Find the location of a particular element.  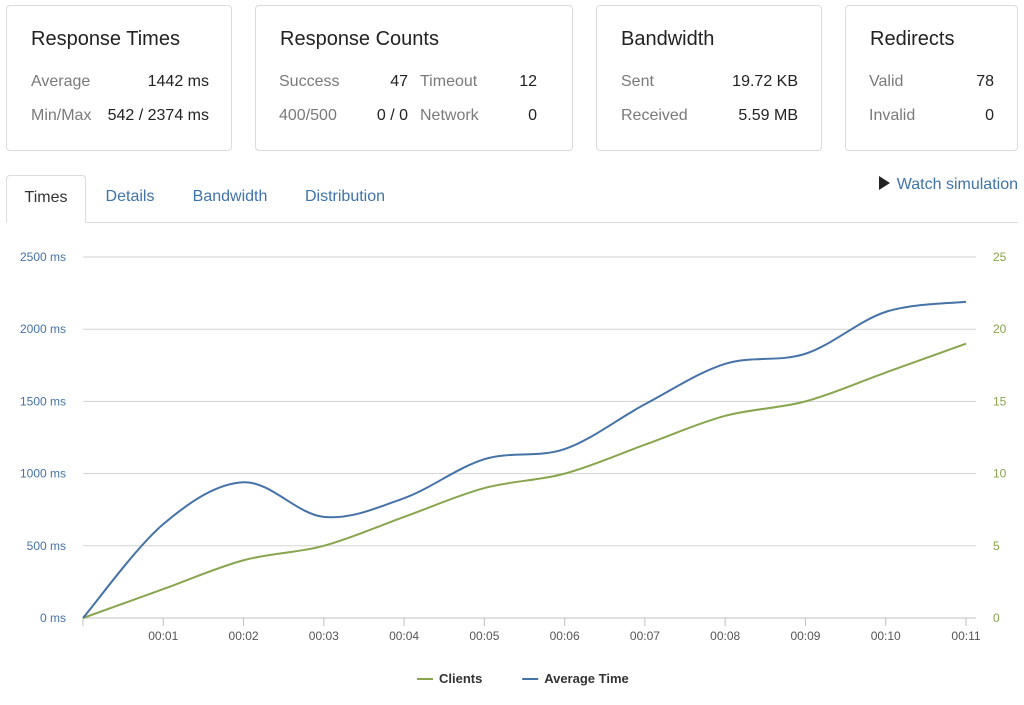

x-tick-label: 00:01 is located at coordinates (163, 636).